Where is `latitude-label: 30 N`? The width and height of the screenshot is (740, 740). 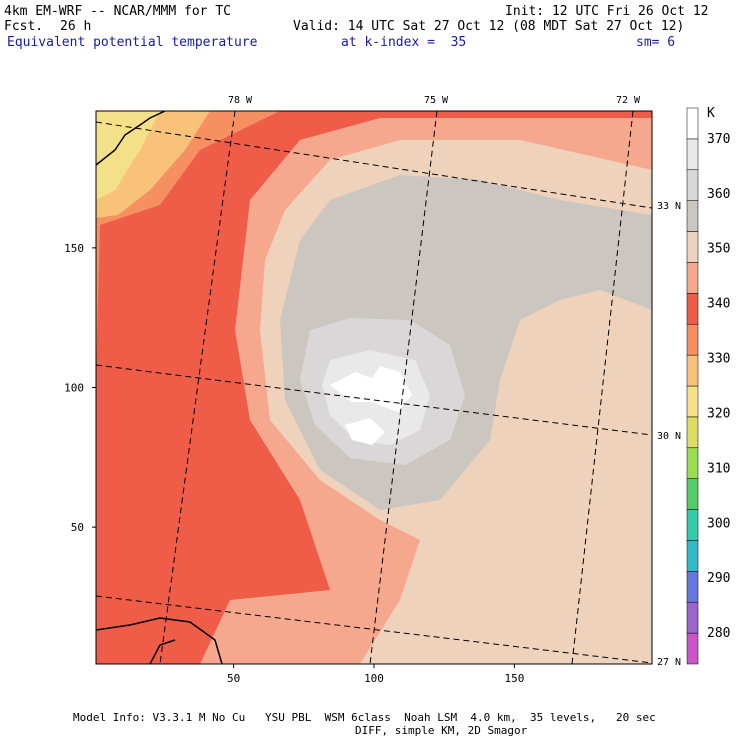 latitude-label: 30 N is located at coordinates (669, 436).